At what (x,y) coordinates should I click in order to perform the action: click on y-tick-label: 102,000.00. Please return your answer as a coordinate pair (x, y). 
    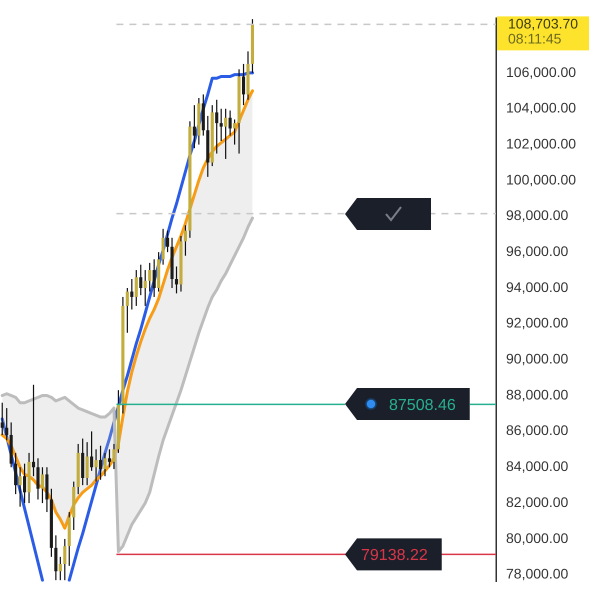
    Looking at the image, I should click on (541, 143).